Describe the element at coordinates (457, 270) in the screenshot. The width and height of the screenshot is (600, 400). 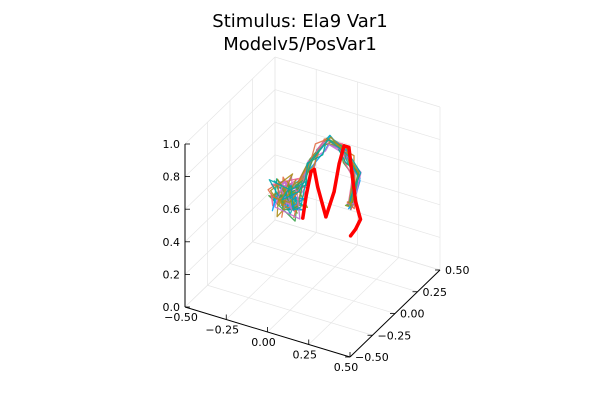
I see `y-tick-label: 0.50` at that location.